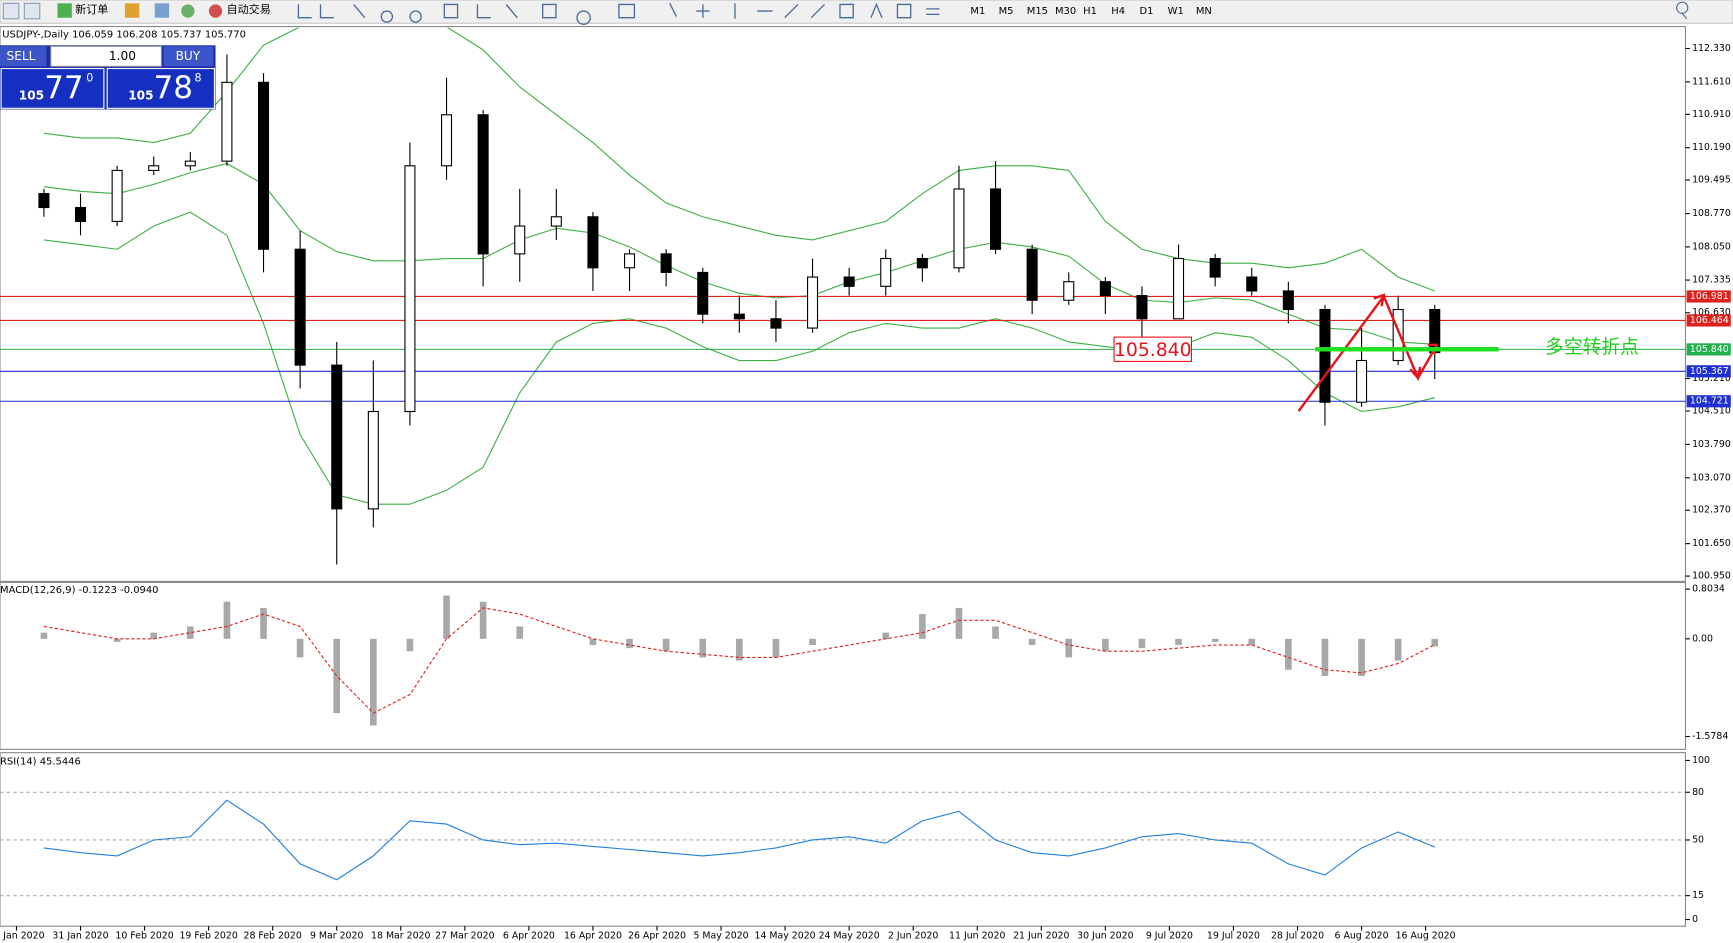  Describe the element at coordinates (1041, 936) in the screenshot. I see `x-tick-label: 21 Jun 2020` at that location.